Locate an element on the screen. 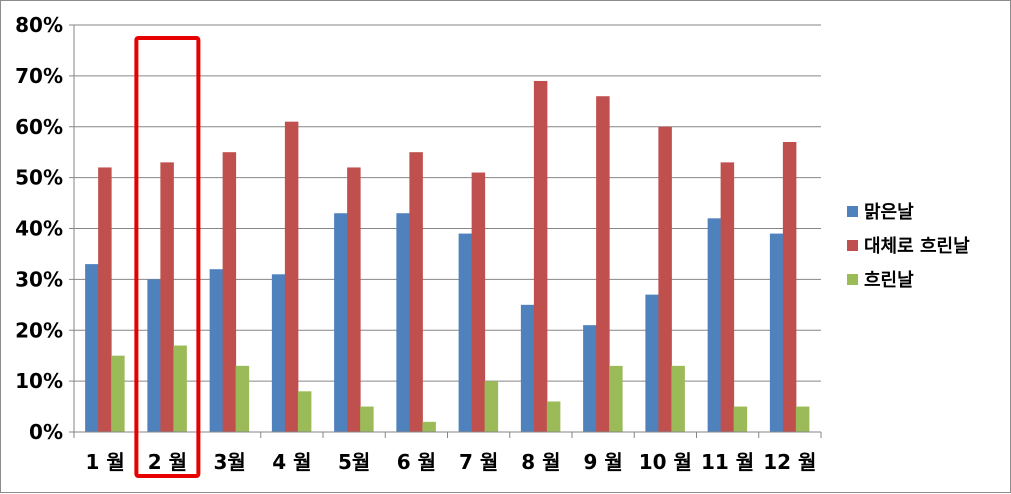 The width and height of the screenshot is (1011, 494). y-tick-label: 60% is located at coordinates (39, 127).